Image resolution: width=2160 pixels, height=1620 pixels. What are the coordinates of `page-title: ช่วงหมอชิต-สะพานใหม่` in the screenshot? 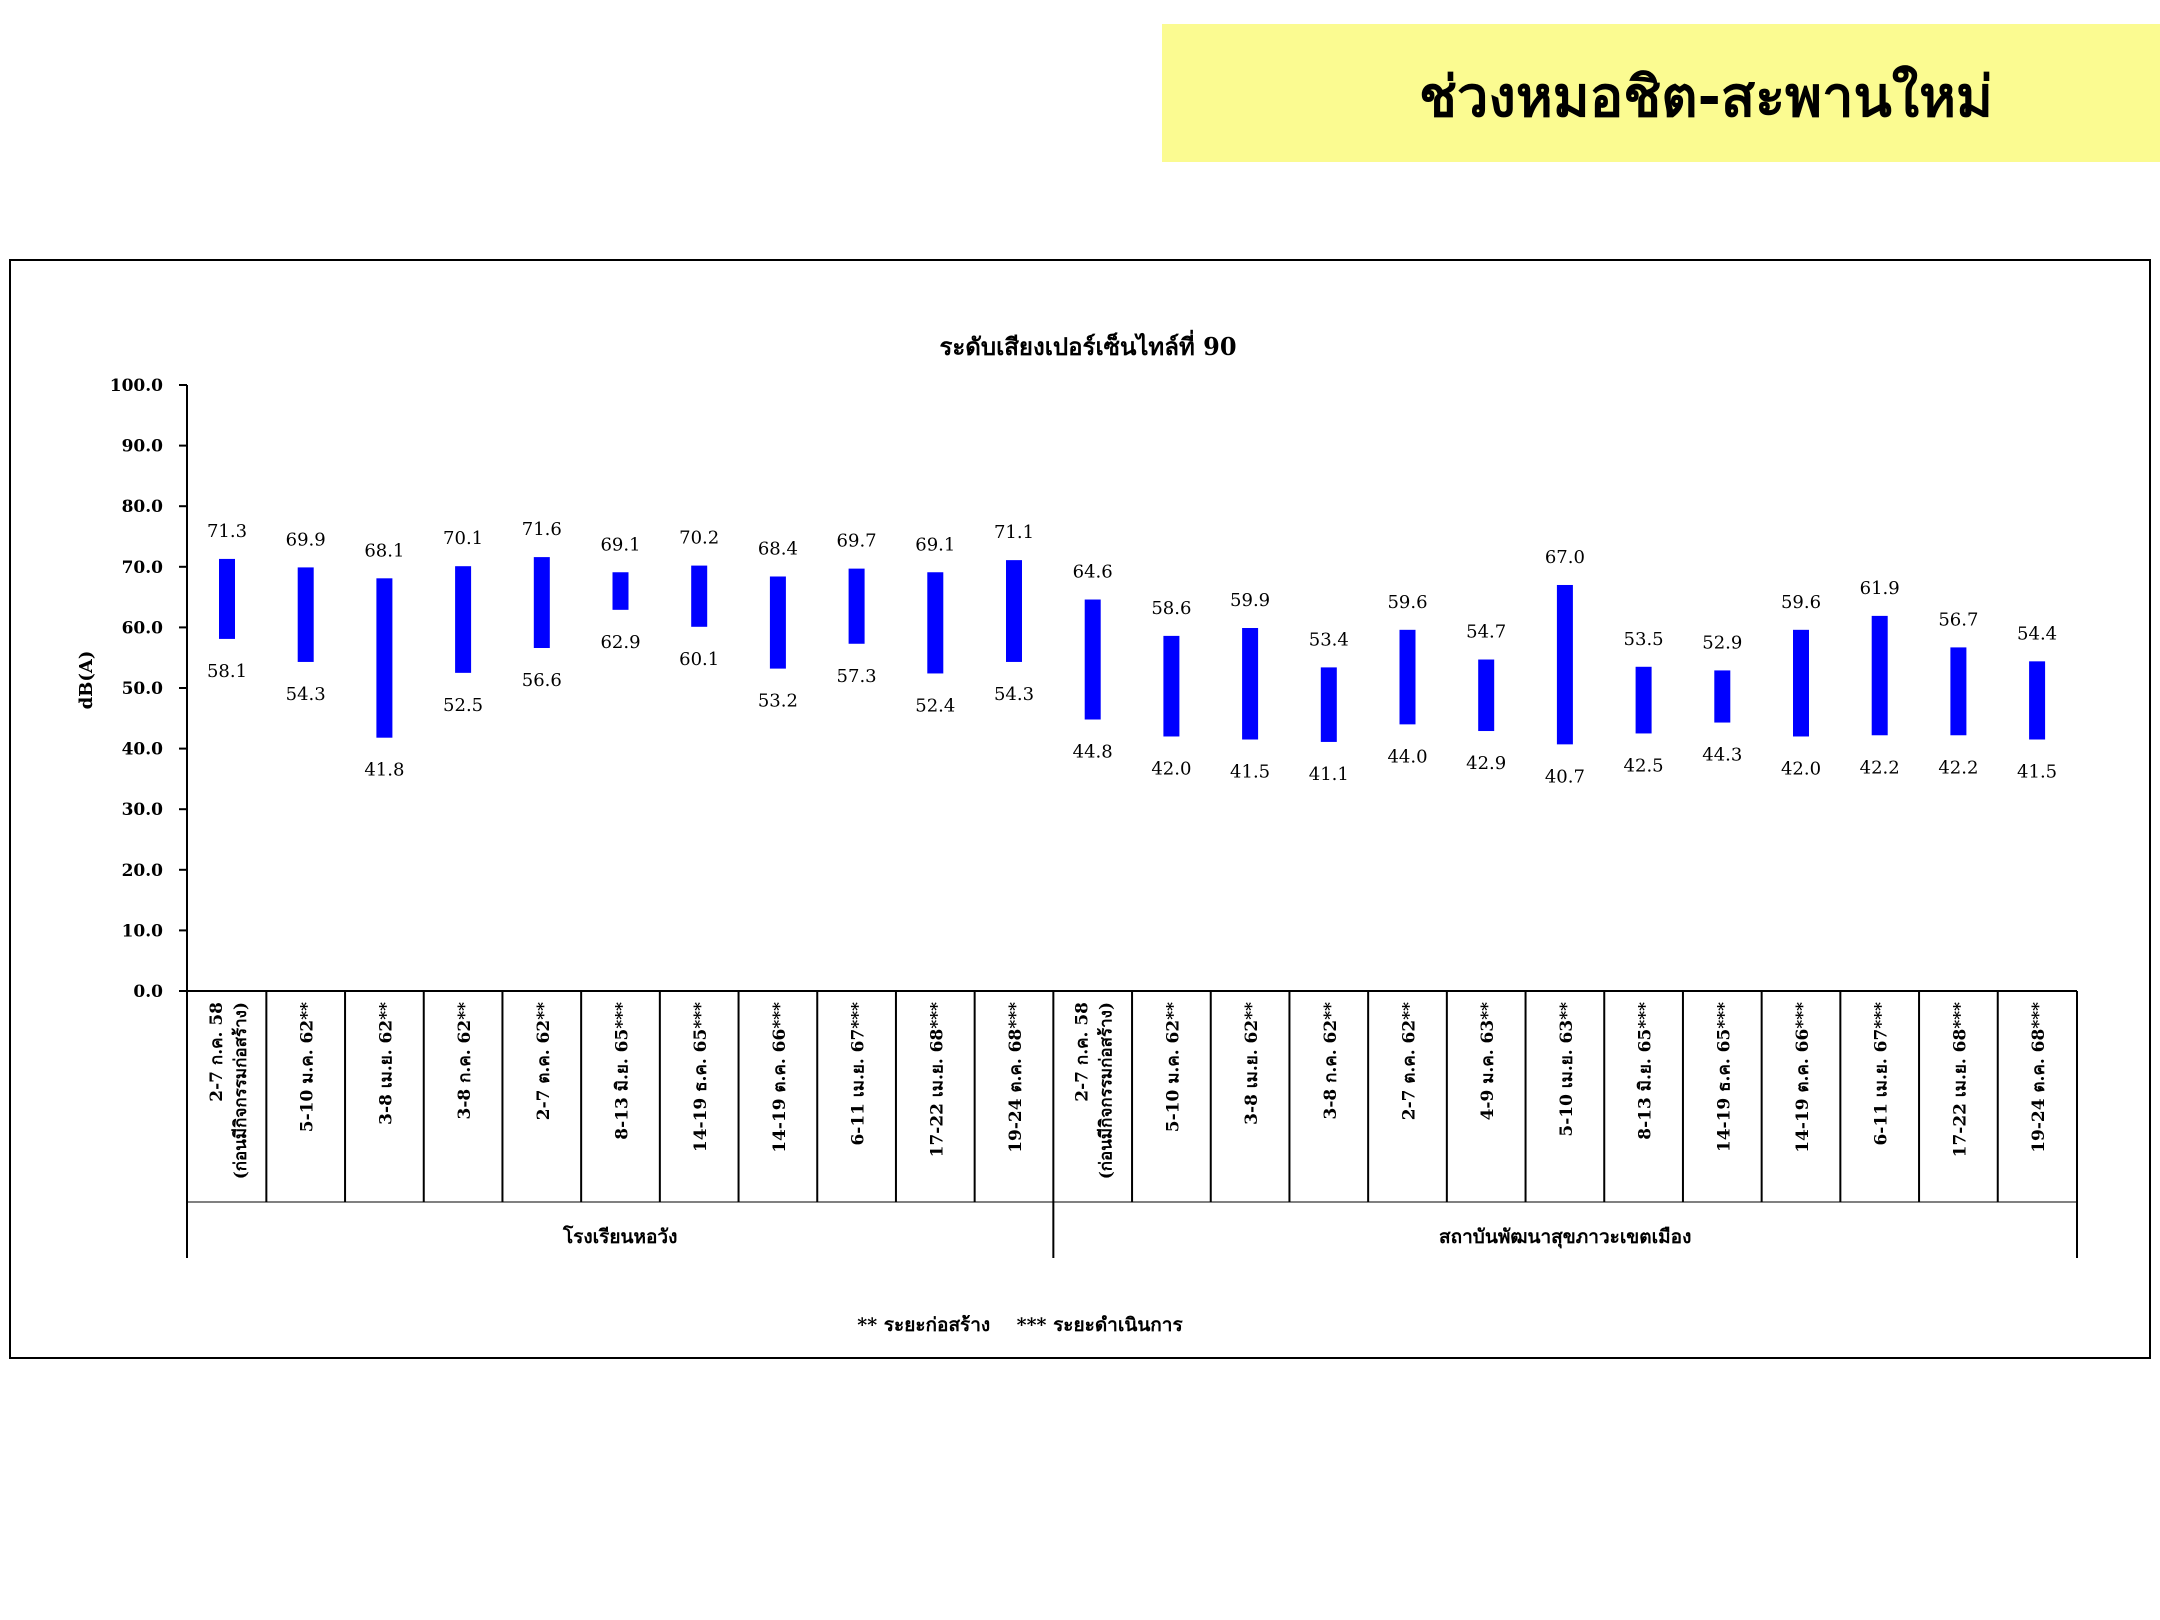 It's located at (1706, 97).